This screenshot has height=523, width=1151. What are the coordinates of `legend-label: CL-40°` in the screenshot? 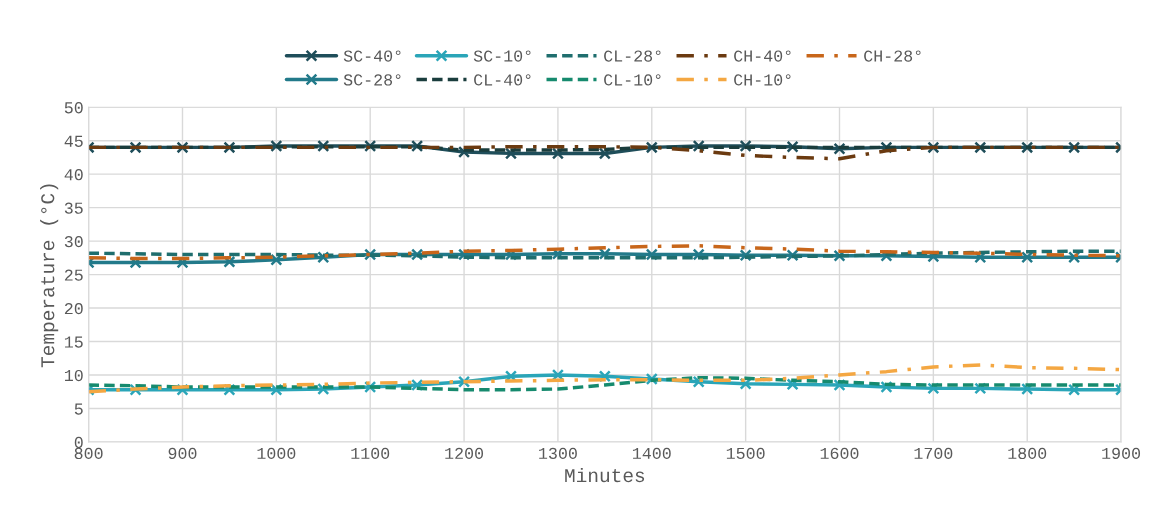 It's located at (502, 80).